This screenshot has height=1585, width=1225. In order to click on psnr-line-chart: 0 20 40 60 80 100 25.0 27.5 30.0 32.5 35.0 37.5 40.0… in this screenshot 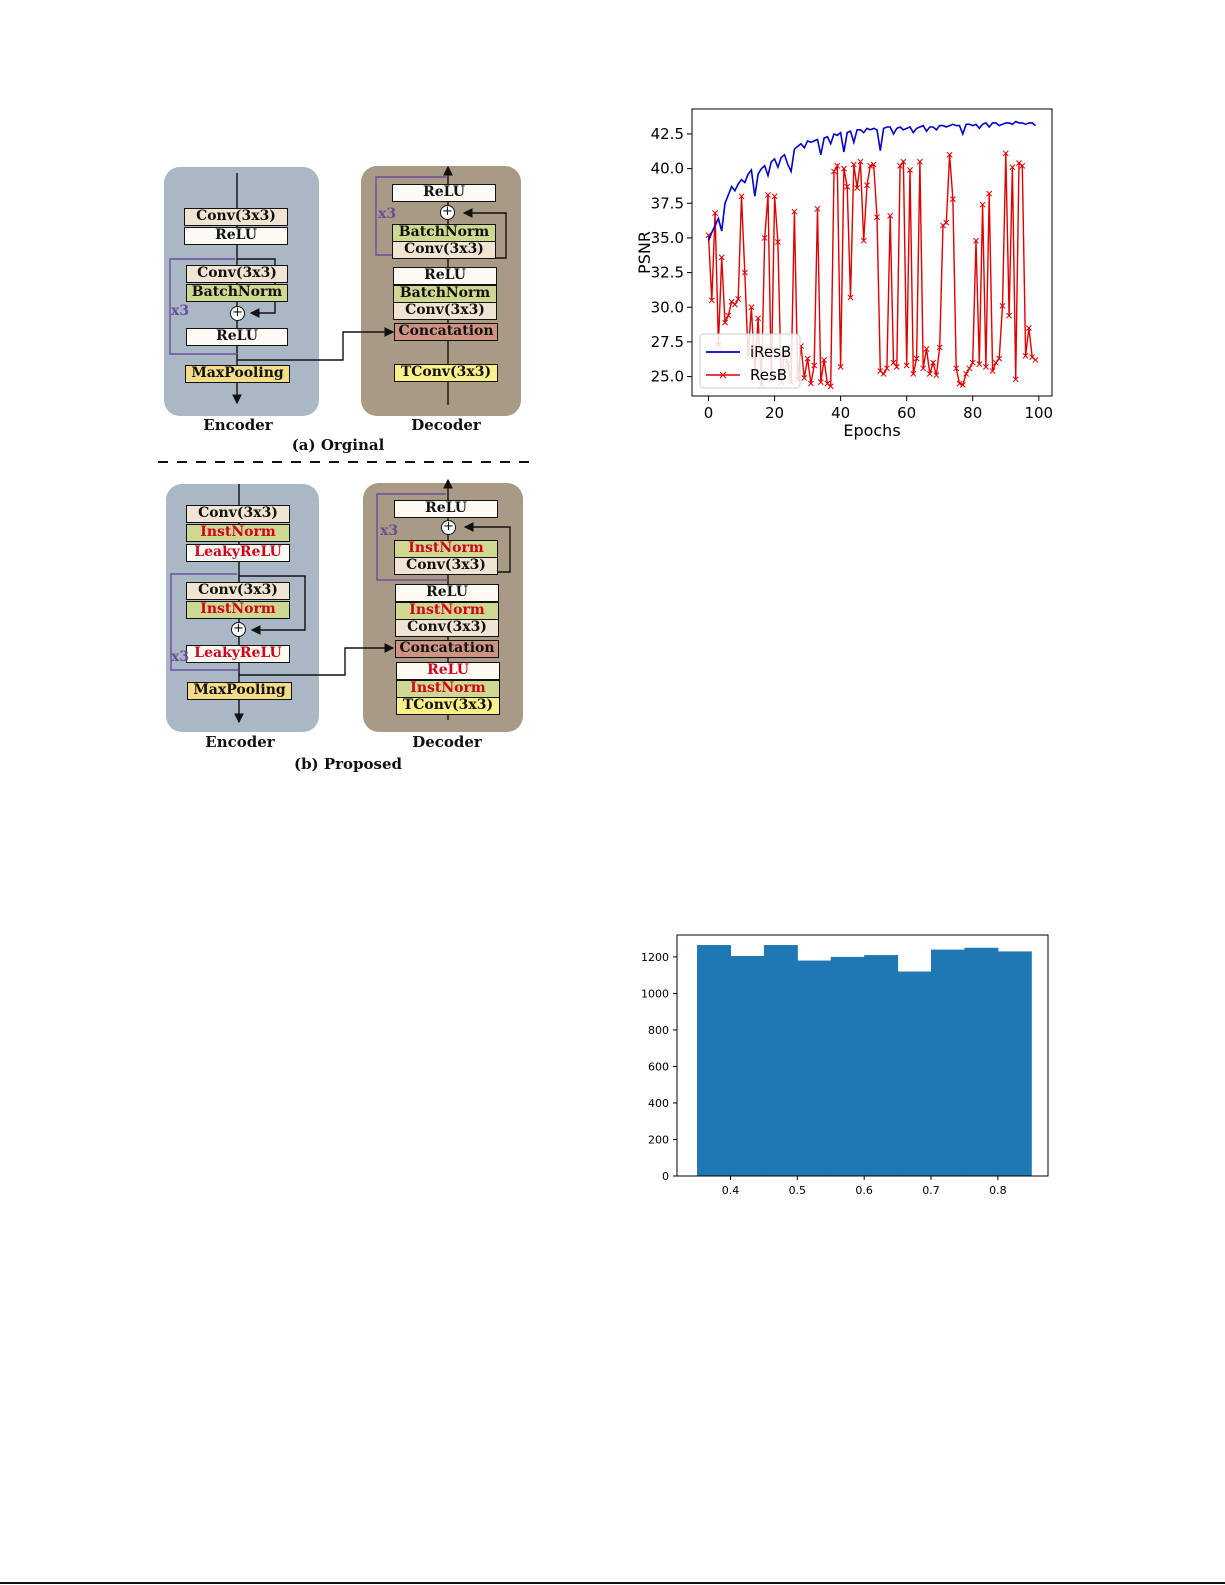, I will do `click(844, 274)`.